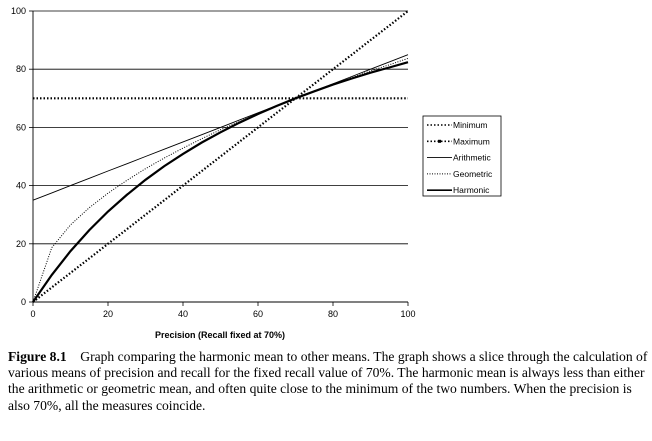  I want to click on y-tick-label: 20, so click(21, 244).